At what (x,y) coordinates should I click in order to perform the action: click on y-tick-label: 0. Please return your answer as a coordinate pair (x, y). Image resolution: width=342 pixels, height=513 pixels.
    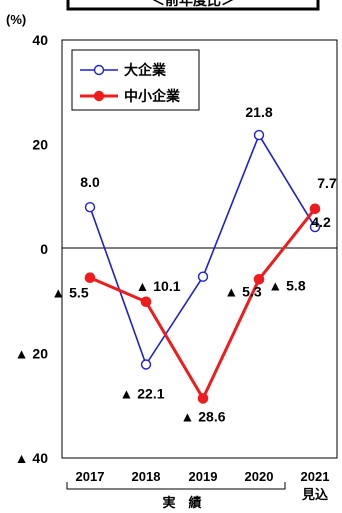
    Looking at the image, I should click on (44, 249).